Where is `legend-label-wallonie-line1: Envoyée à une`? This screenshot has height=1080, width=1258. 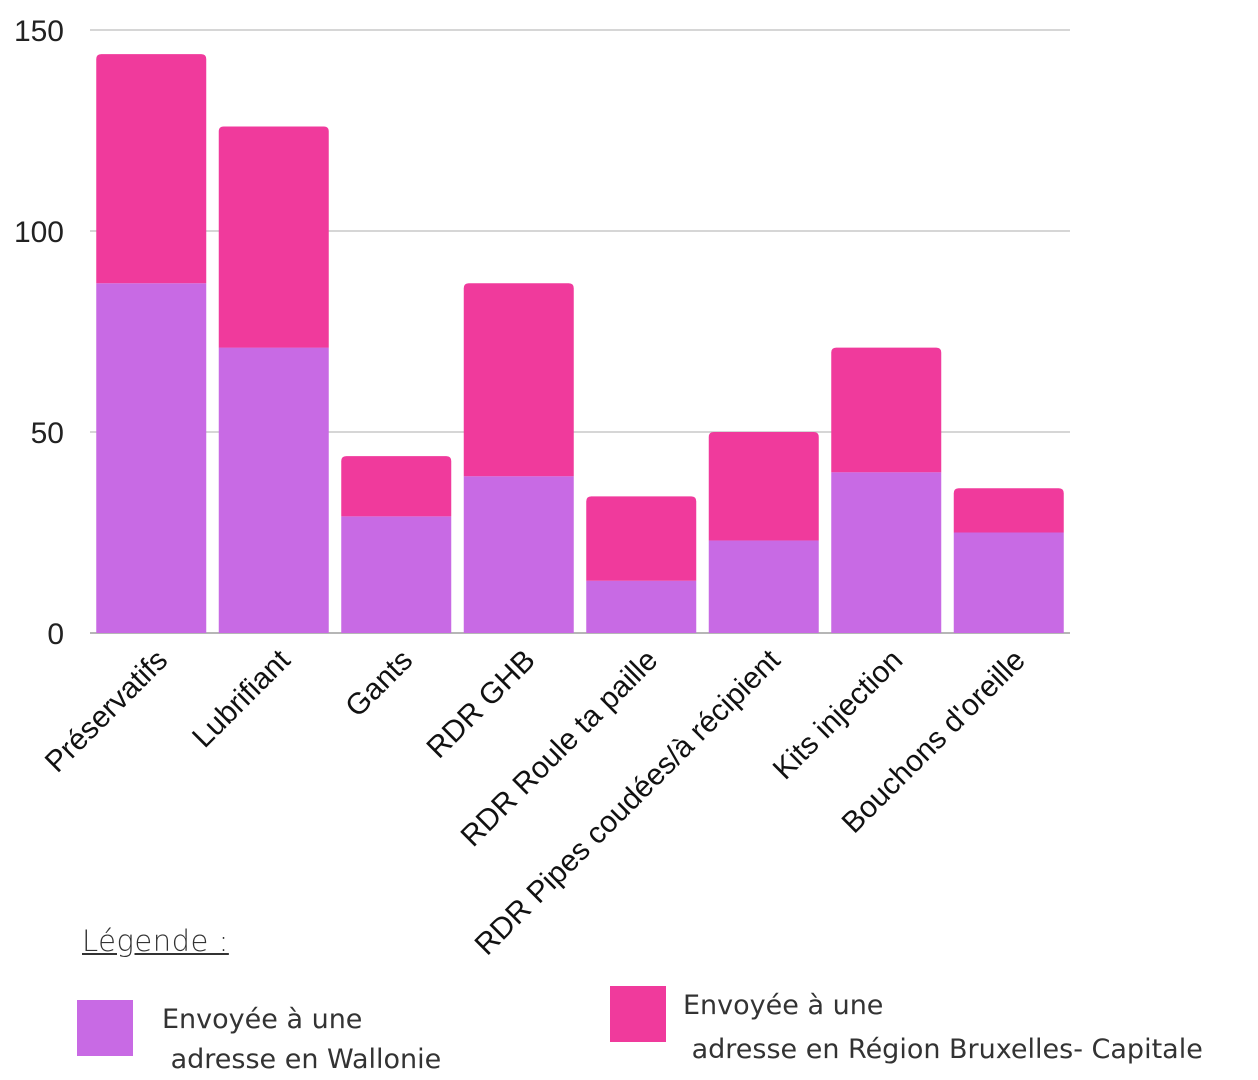
legend-label-wallonie-line1: Envoyée à une is located at coordinates (262, 1019).